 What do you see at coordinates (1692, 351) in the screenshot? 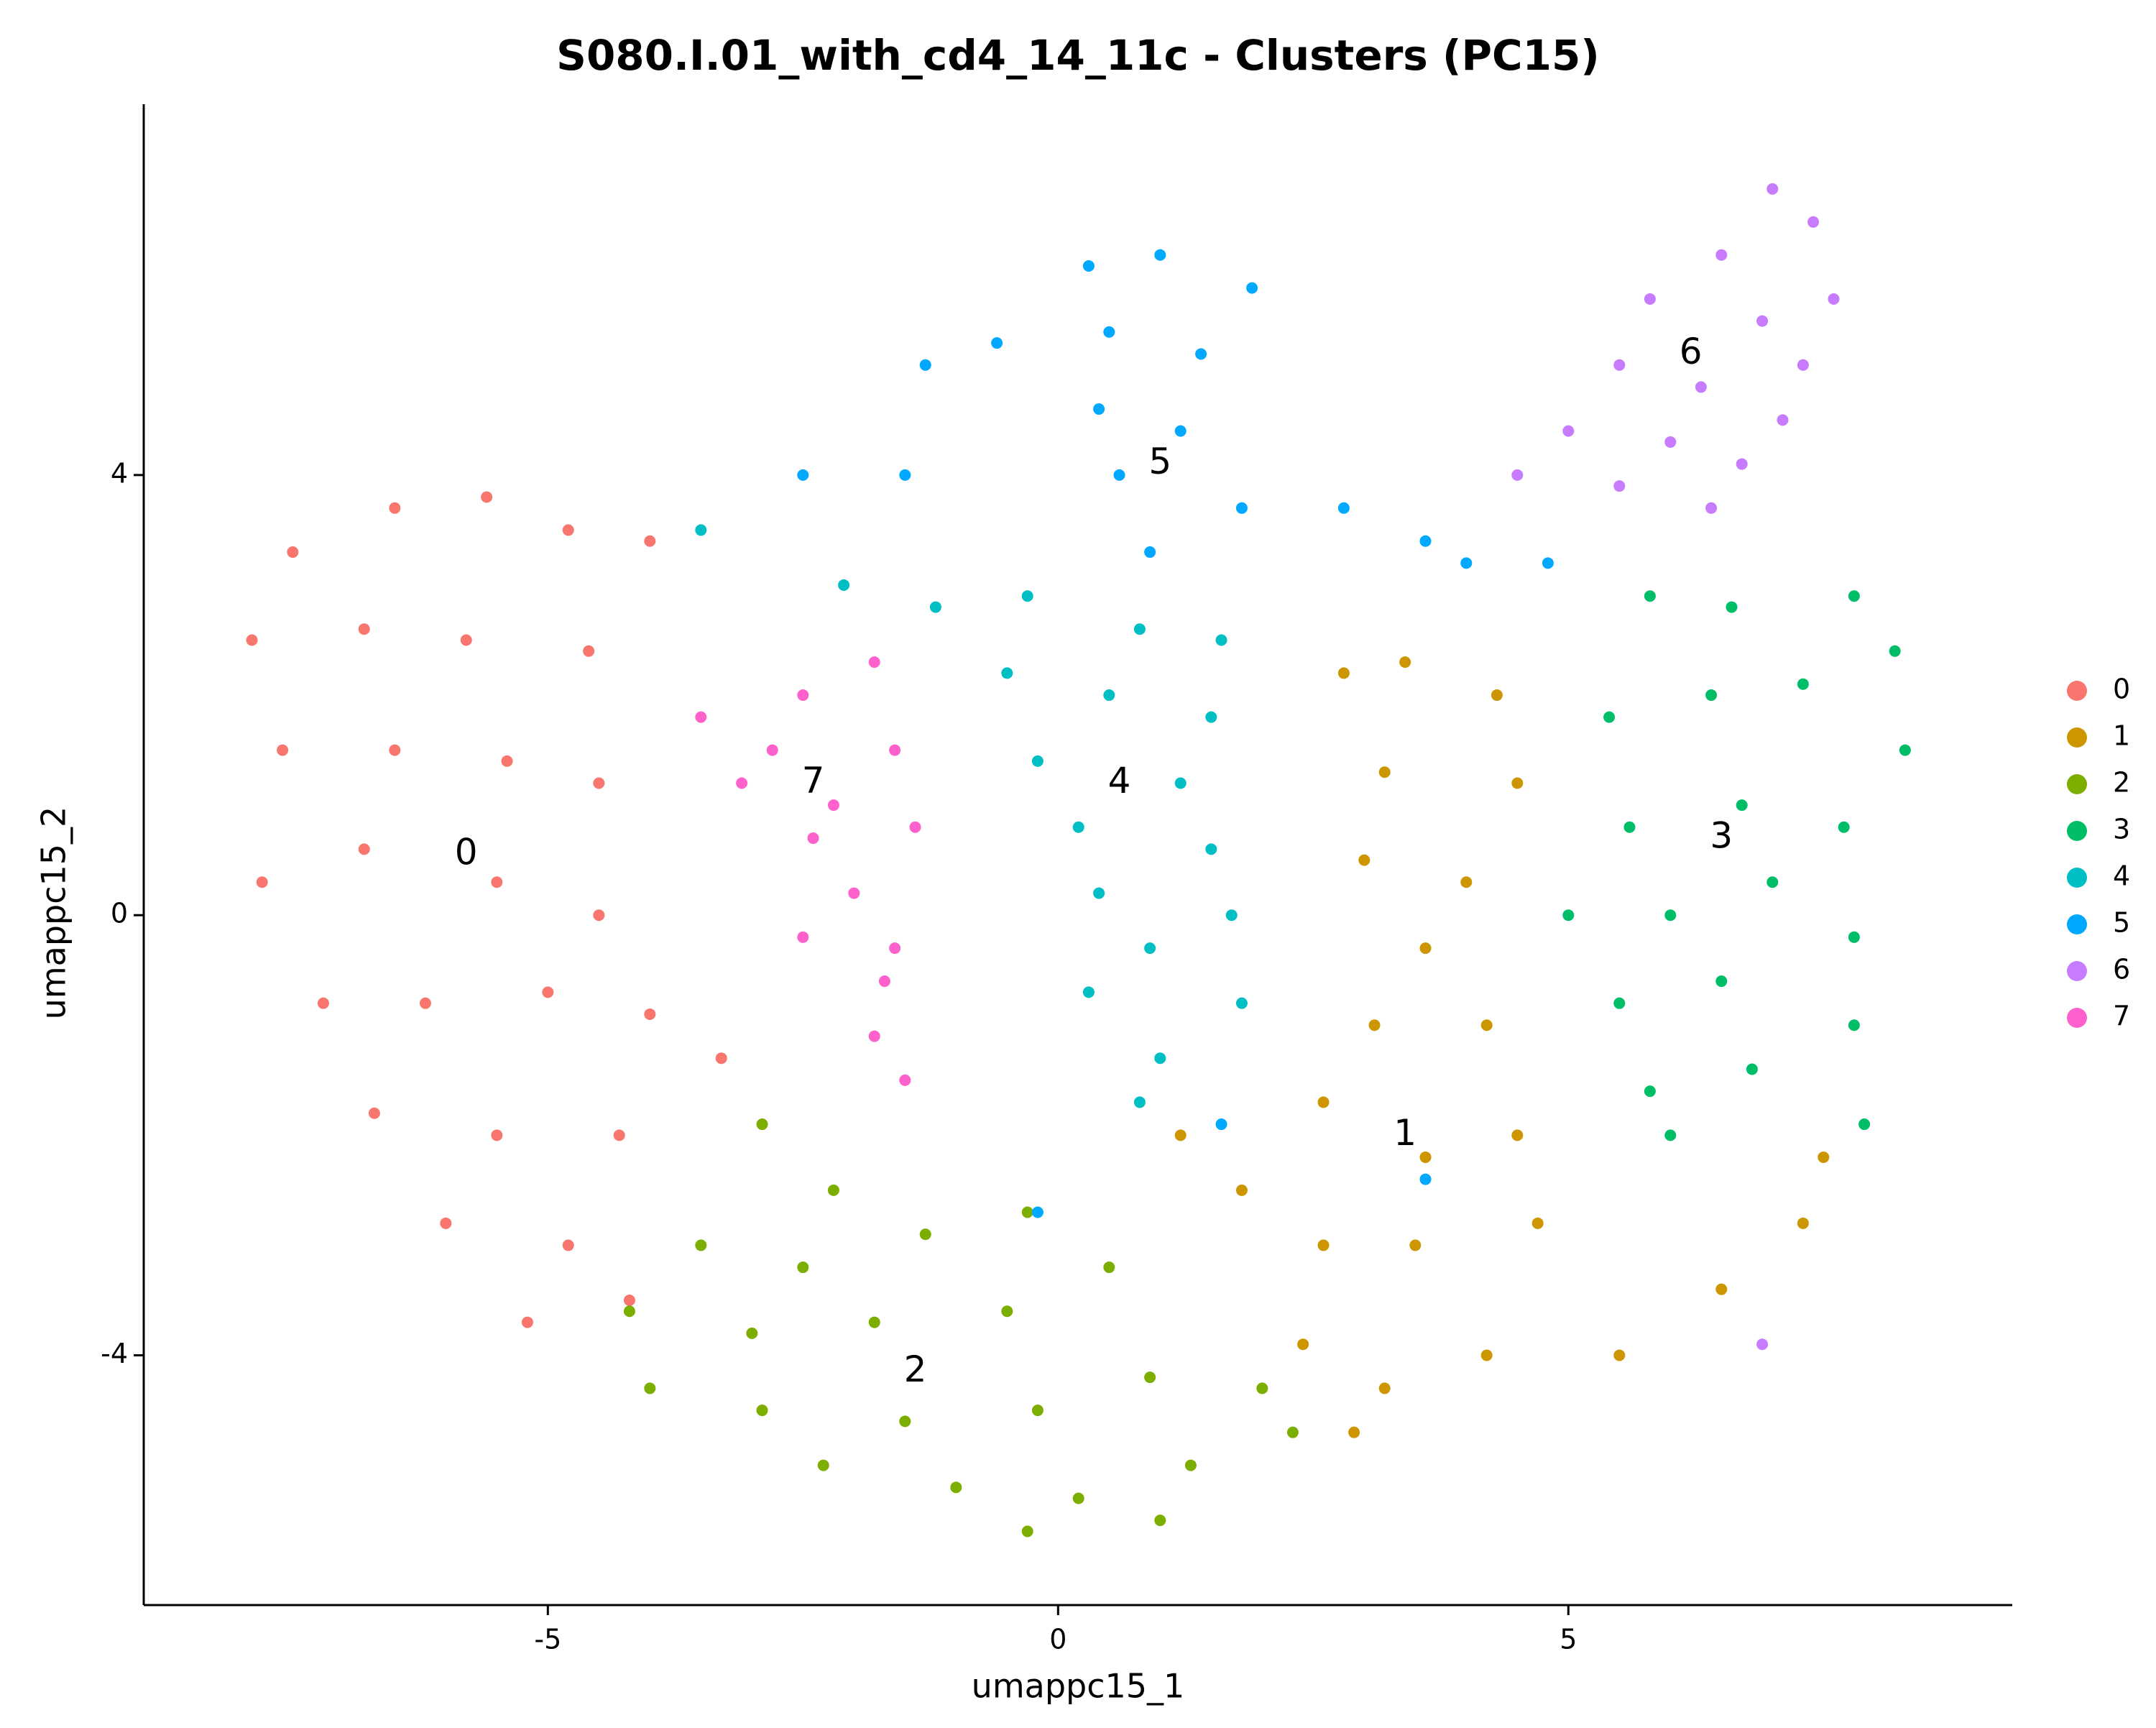
I see `cluster-label: 6` at bounding box center [1692, 351].